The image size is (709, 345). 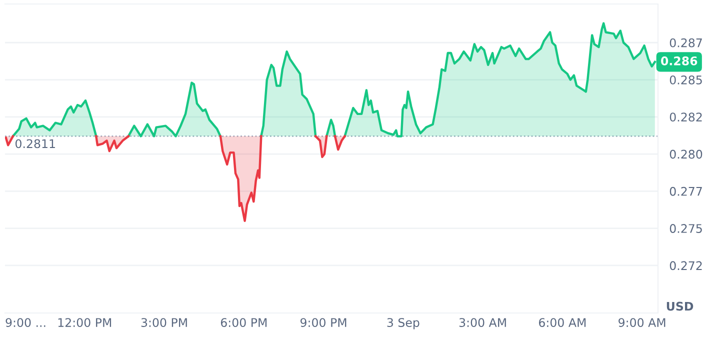 I want to click on y-tick-label: 0.277, so click(x=686, y=191).